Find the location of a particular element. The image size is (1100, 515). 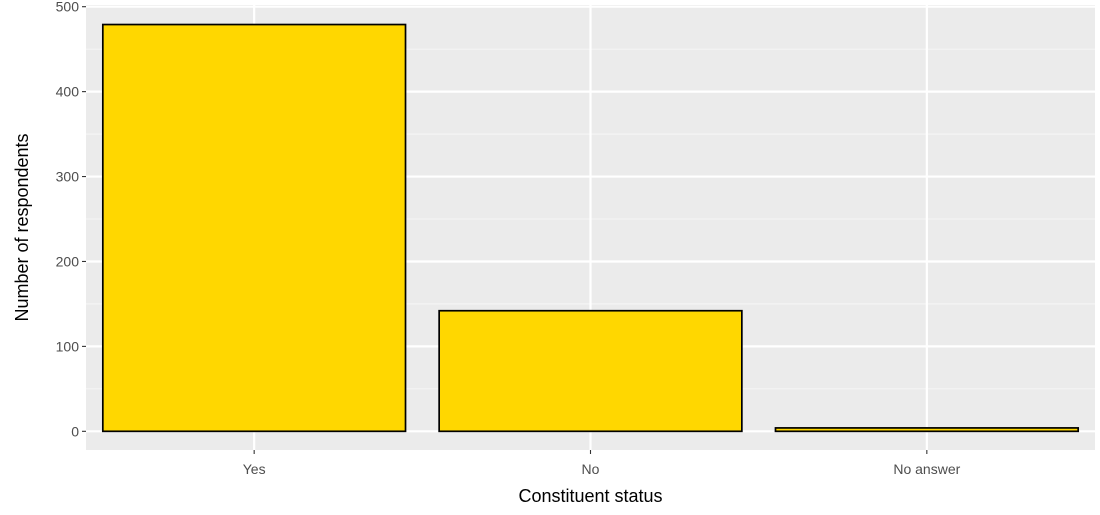

y-axis-title: Number of respondents is located at coordinates (22, 227).